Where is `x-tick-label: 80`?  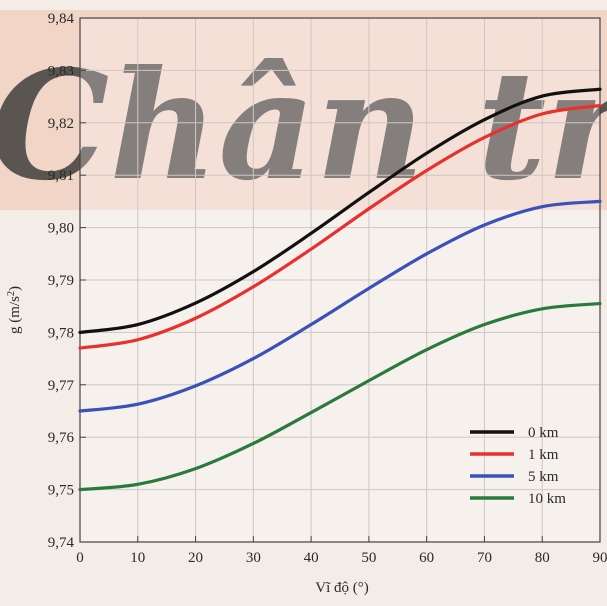 x-tick-label: 80 is located at coordinates (542, 558).